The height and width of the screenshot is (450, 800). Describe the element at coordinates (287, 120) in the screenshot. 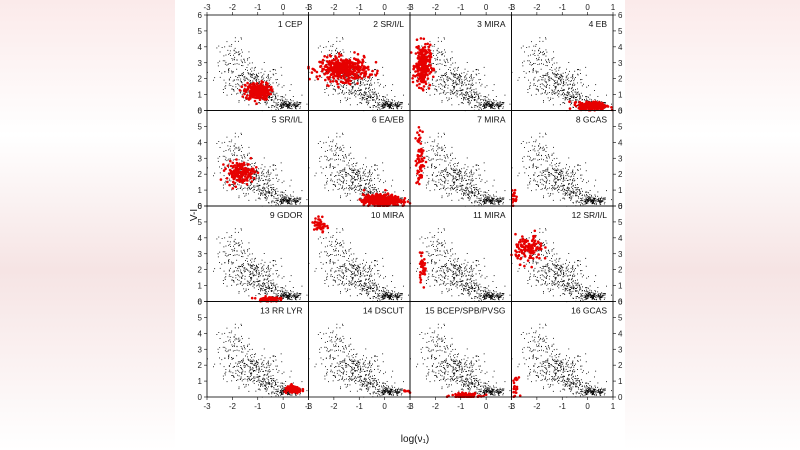

I see `panel-label: 5 SR/I/L` at that location.